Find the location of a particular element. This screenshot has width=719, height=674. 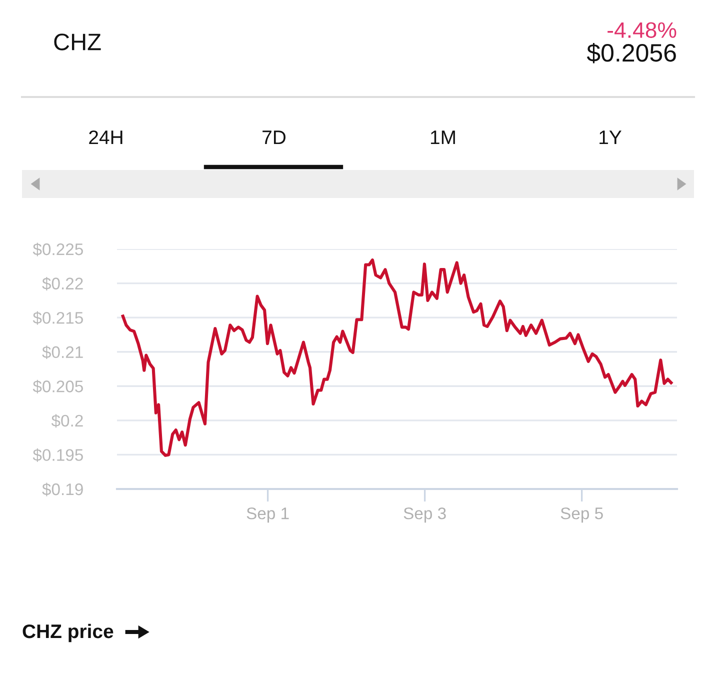

x-tick-label: Sep 1 is located at coordinates (267, 515).